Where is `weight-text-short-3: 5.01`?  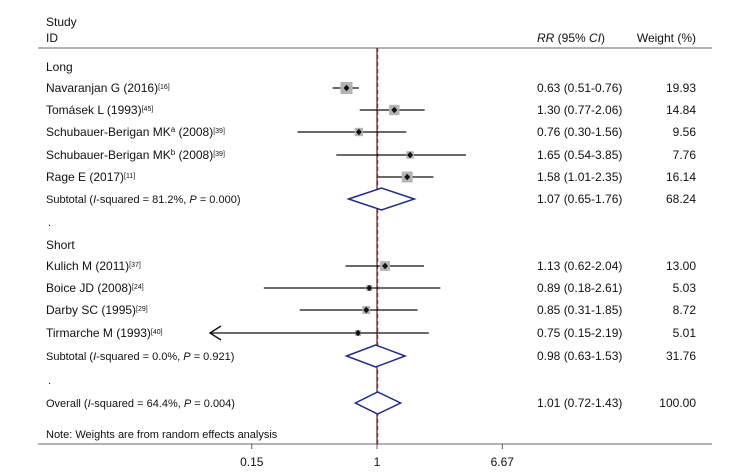 weight-text-short-3: 5.01 is located at coordinates (685, 333).